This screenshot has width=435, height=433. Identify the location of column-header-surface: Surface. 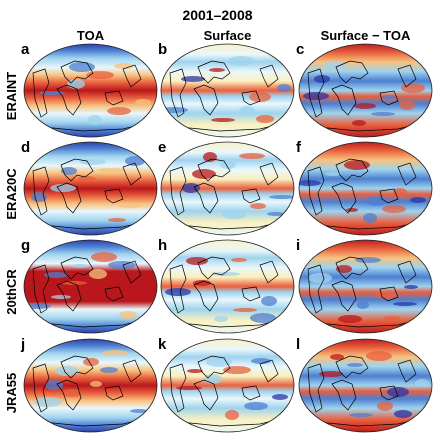
(227, 35).